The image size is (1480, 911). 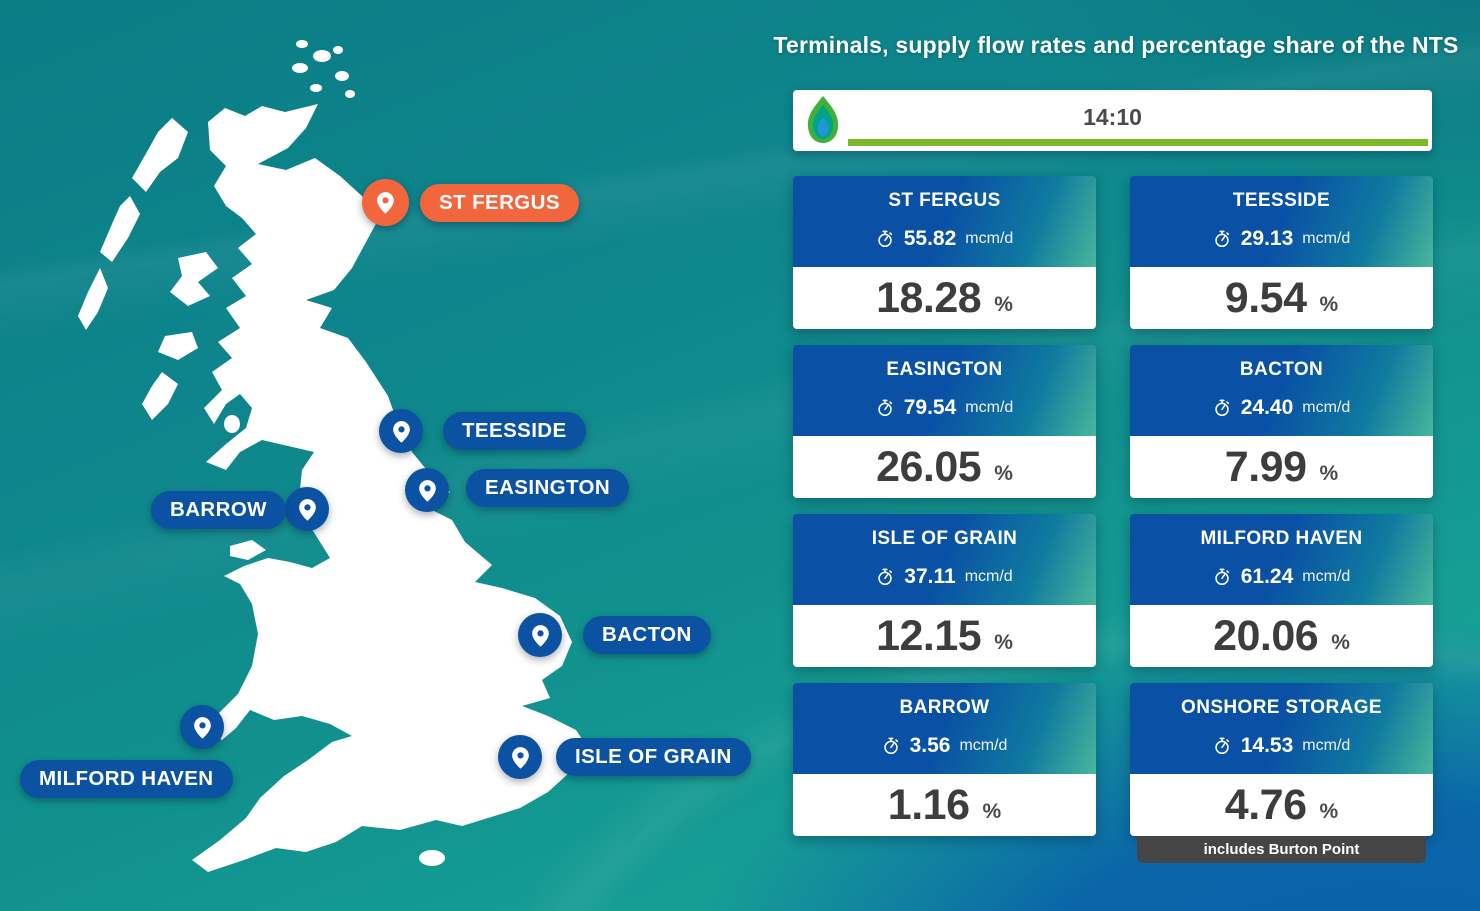 I want to click on terminal-name: EASINGTON, so click(x=944, y=369).